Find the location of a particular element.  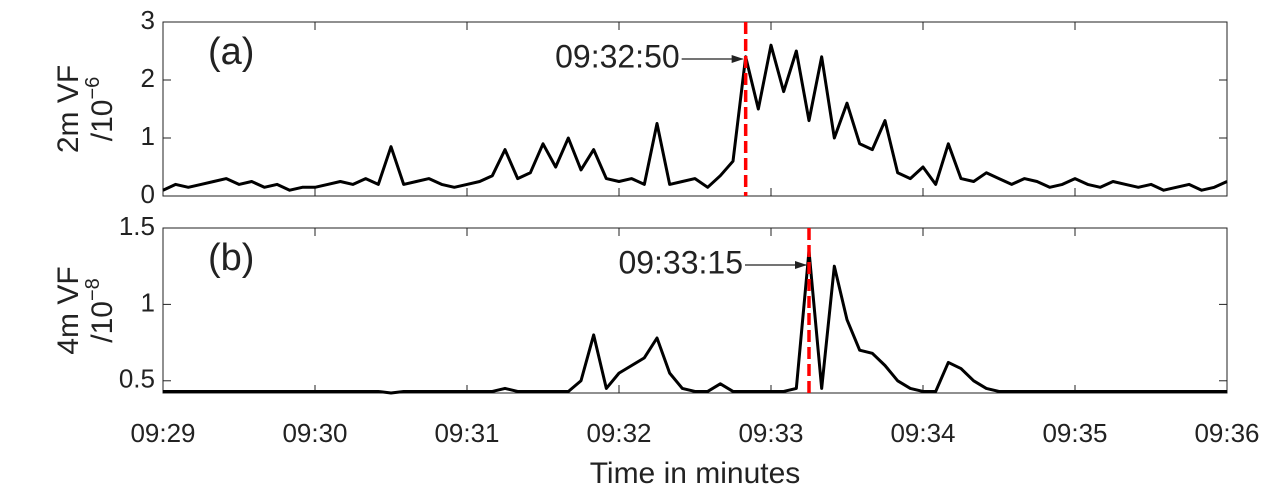

x-tick-label: 09:29 is located at coordinates (162, 433).